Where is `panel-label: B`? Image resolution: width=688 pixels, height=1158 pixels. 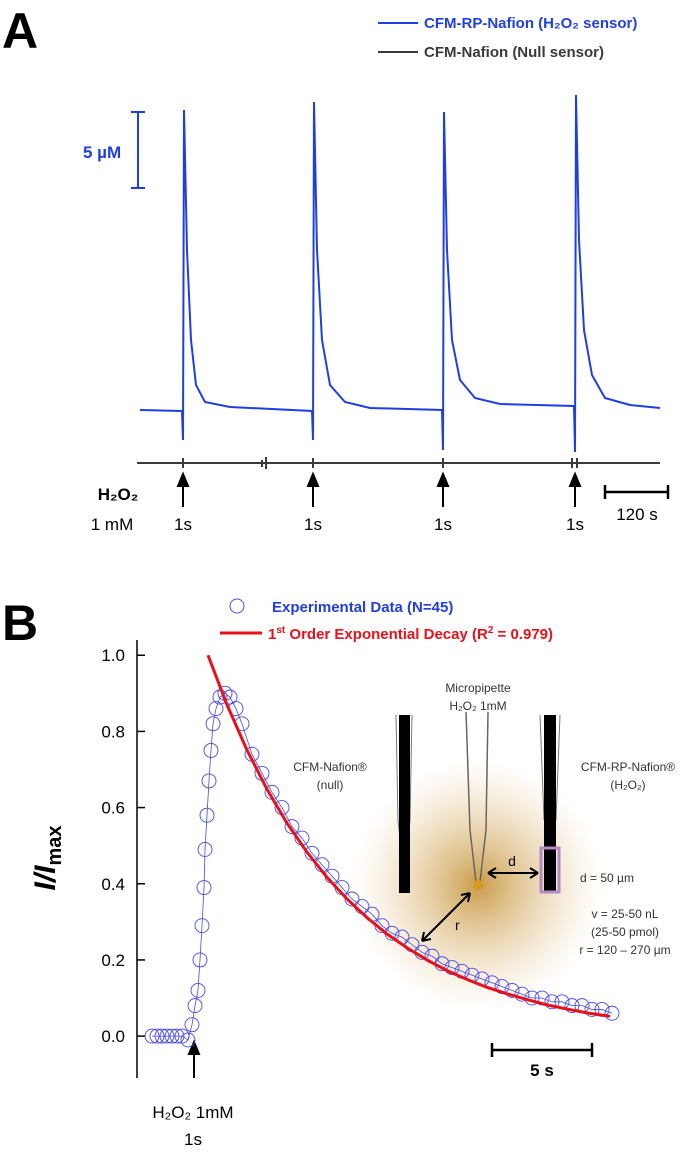
panel-label: B is located at coordinates (20, 623).